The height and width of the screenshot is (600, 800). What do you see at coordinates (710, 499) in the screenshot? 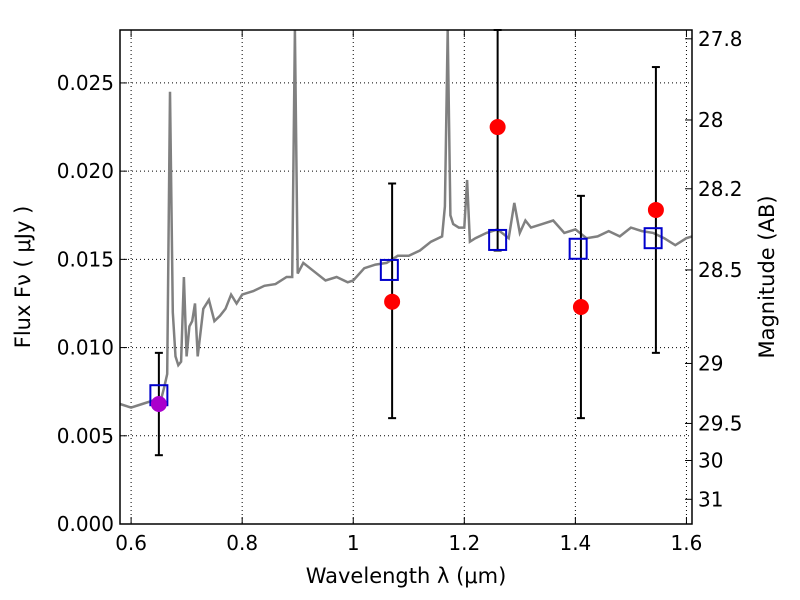
I see `magnitude-tick-label: 31` at bounding box center [710, 499].